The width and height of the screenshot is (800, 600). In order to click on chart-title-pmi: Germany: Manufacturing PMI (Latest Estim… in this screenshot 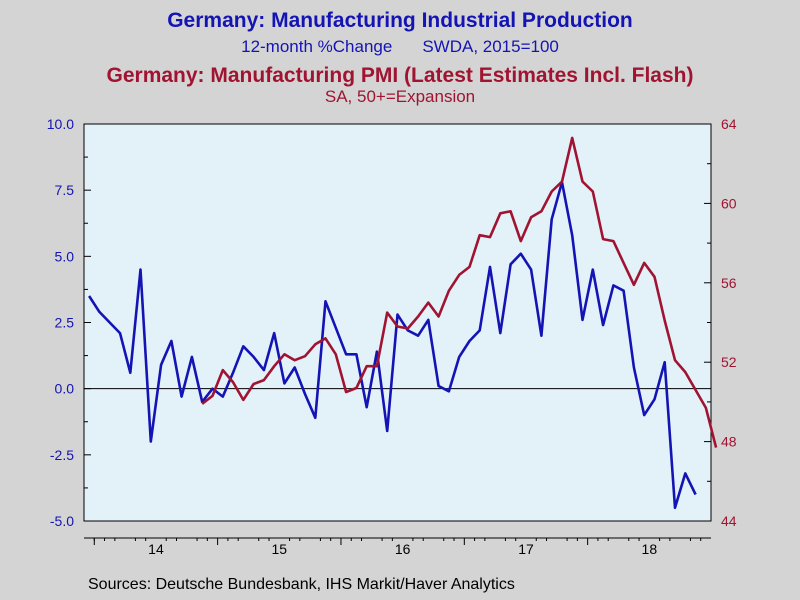, I will do `click(400, 75)`.